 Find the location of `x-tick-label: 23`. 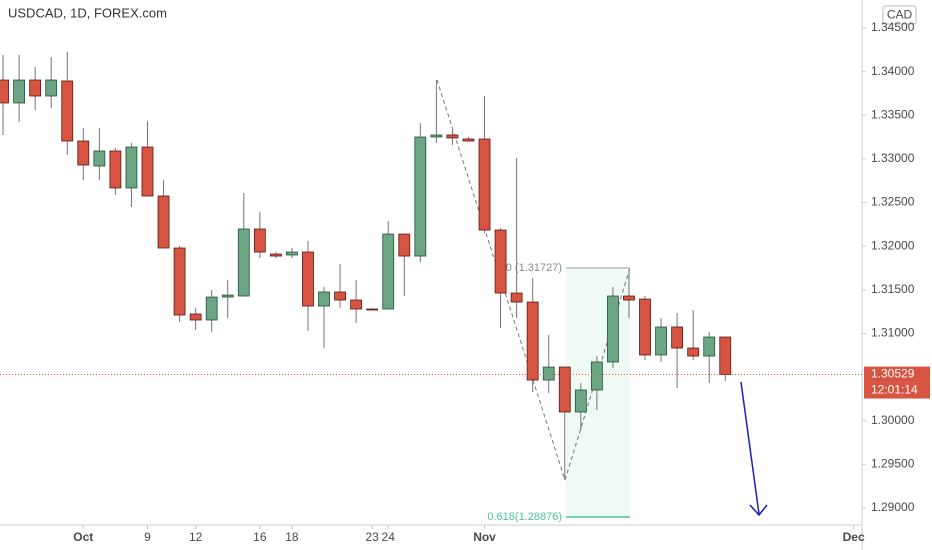

x-tick-label: 23 is located at coordinates (373, 537).